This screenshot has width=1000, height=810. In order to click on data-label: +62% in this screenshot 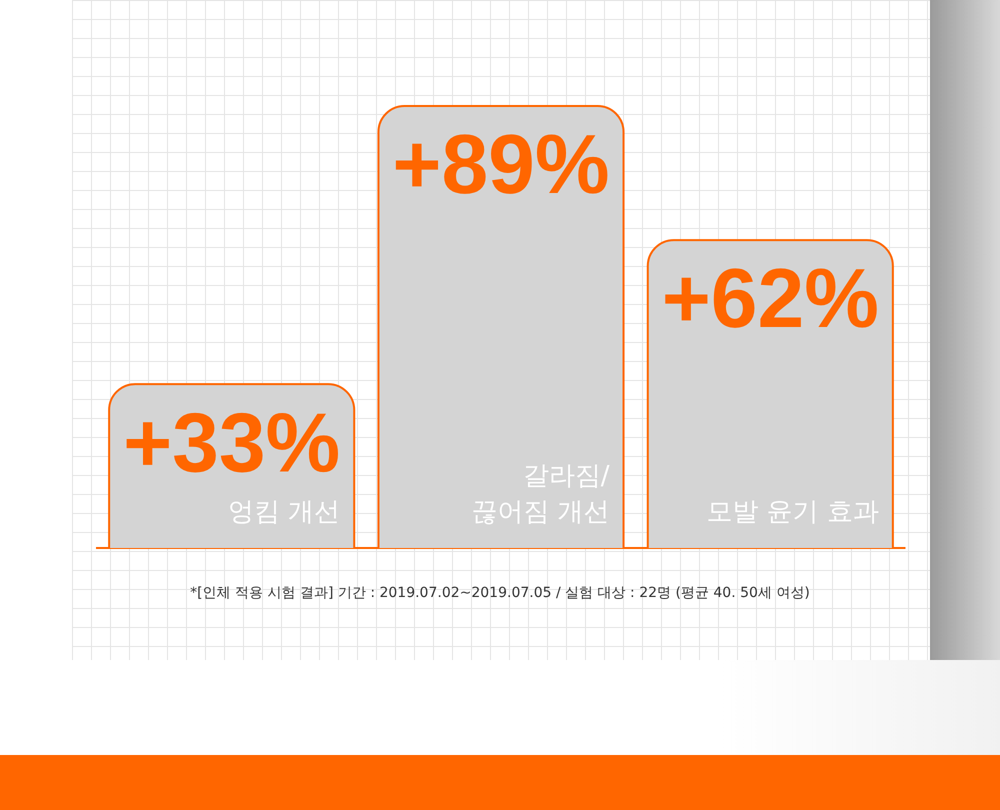, I will do `click(770, 298)`.